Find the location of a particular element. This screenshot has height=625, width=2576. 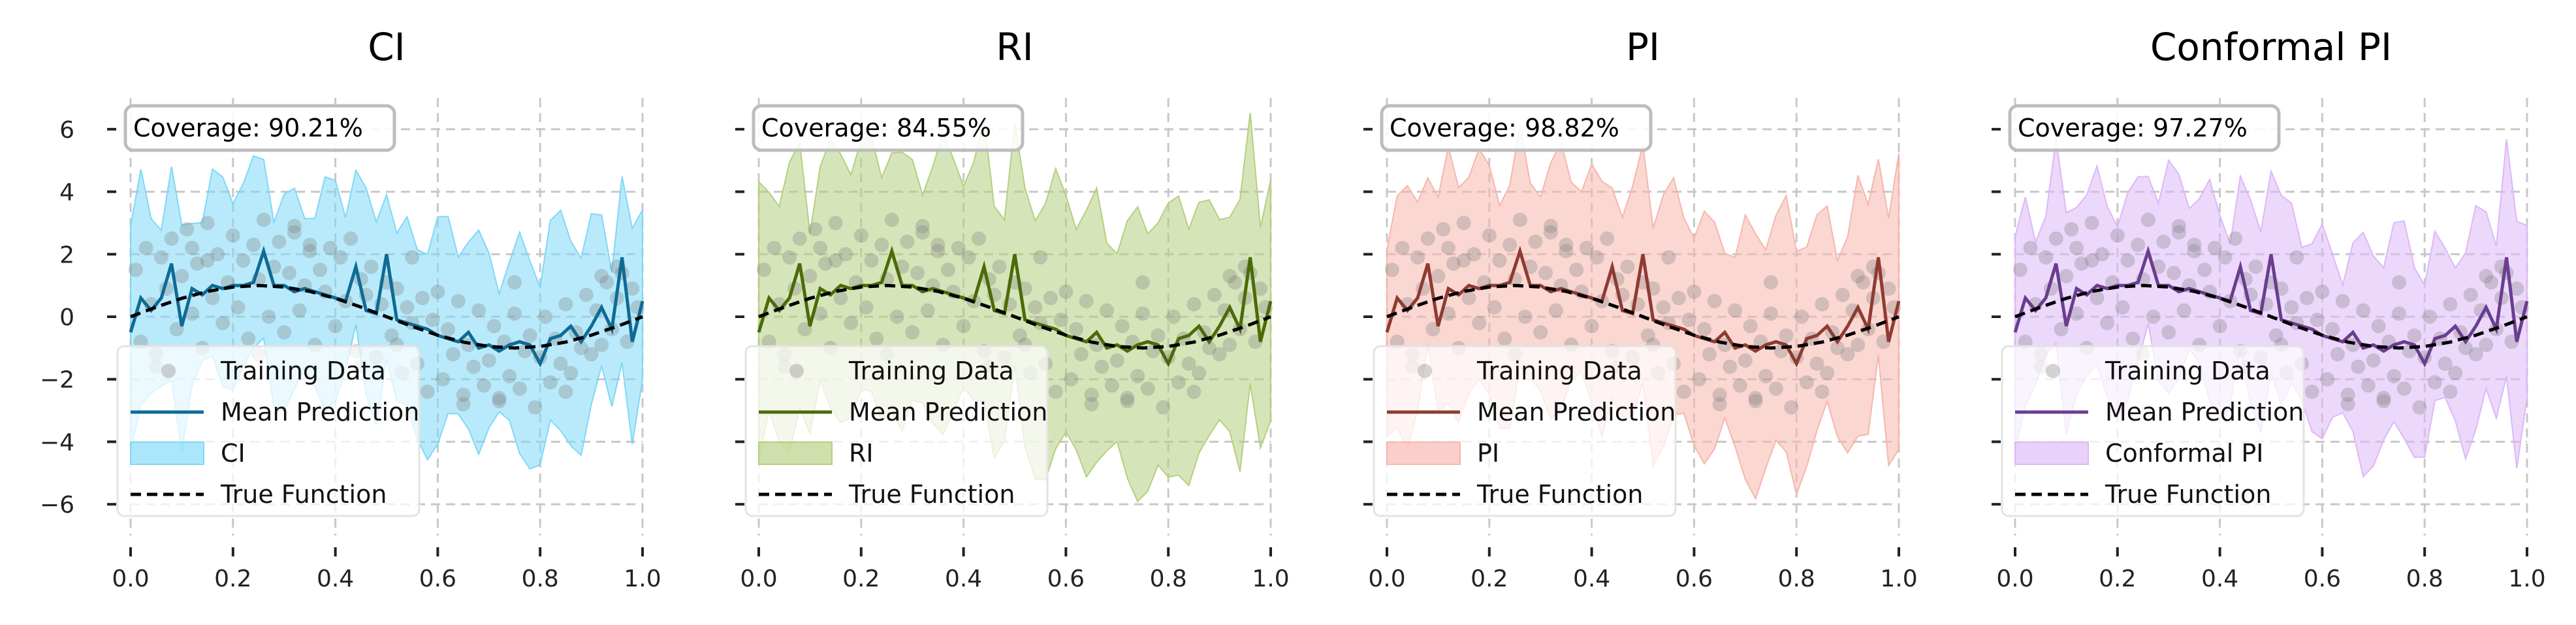

legend-label: Mean Prediction is located at coordinates (320, 412).